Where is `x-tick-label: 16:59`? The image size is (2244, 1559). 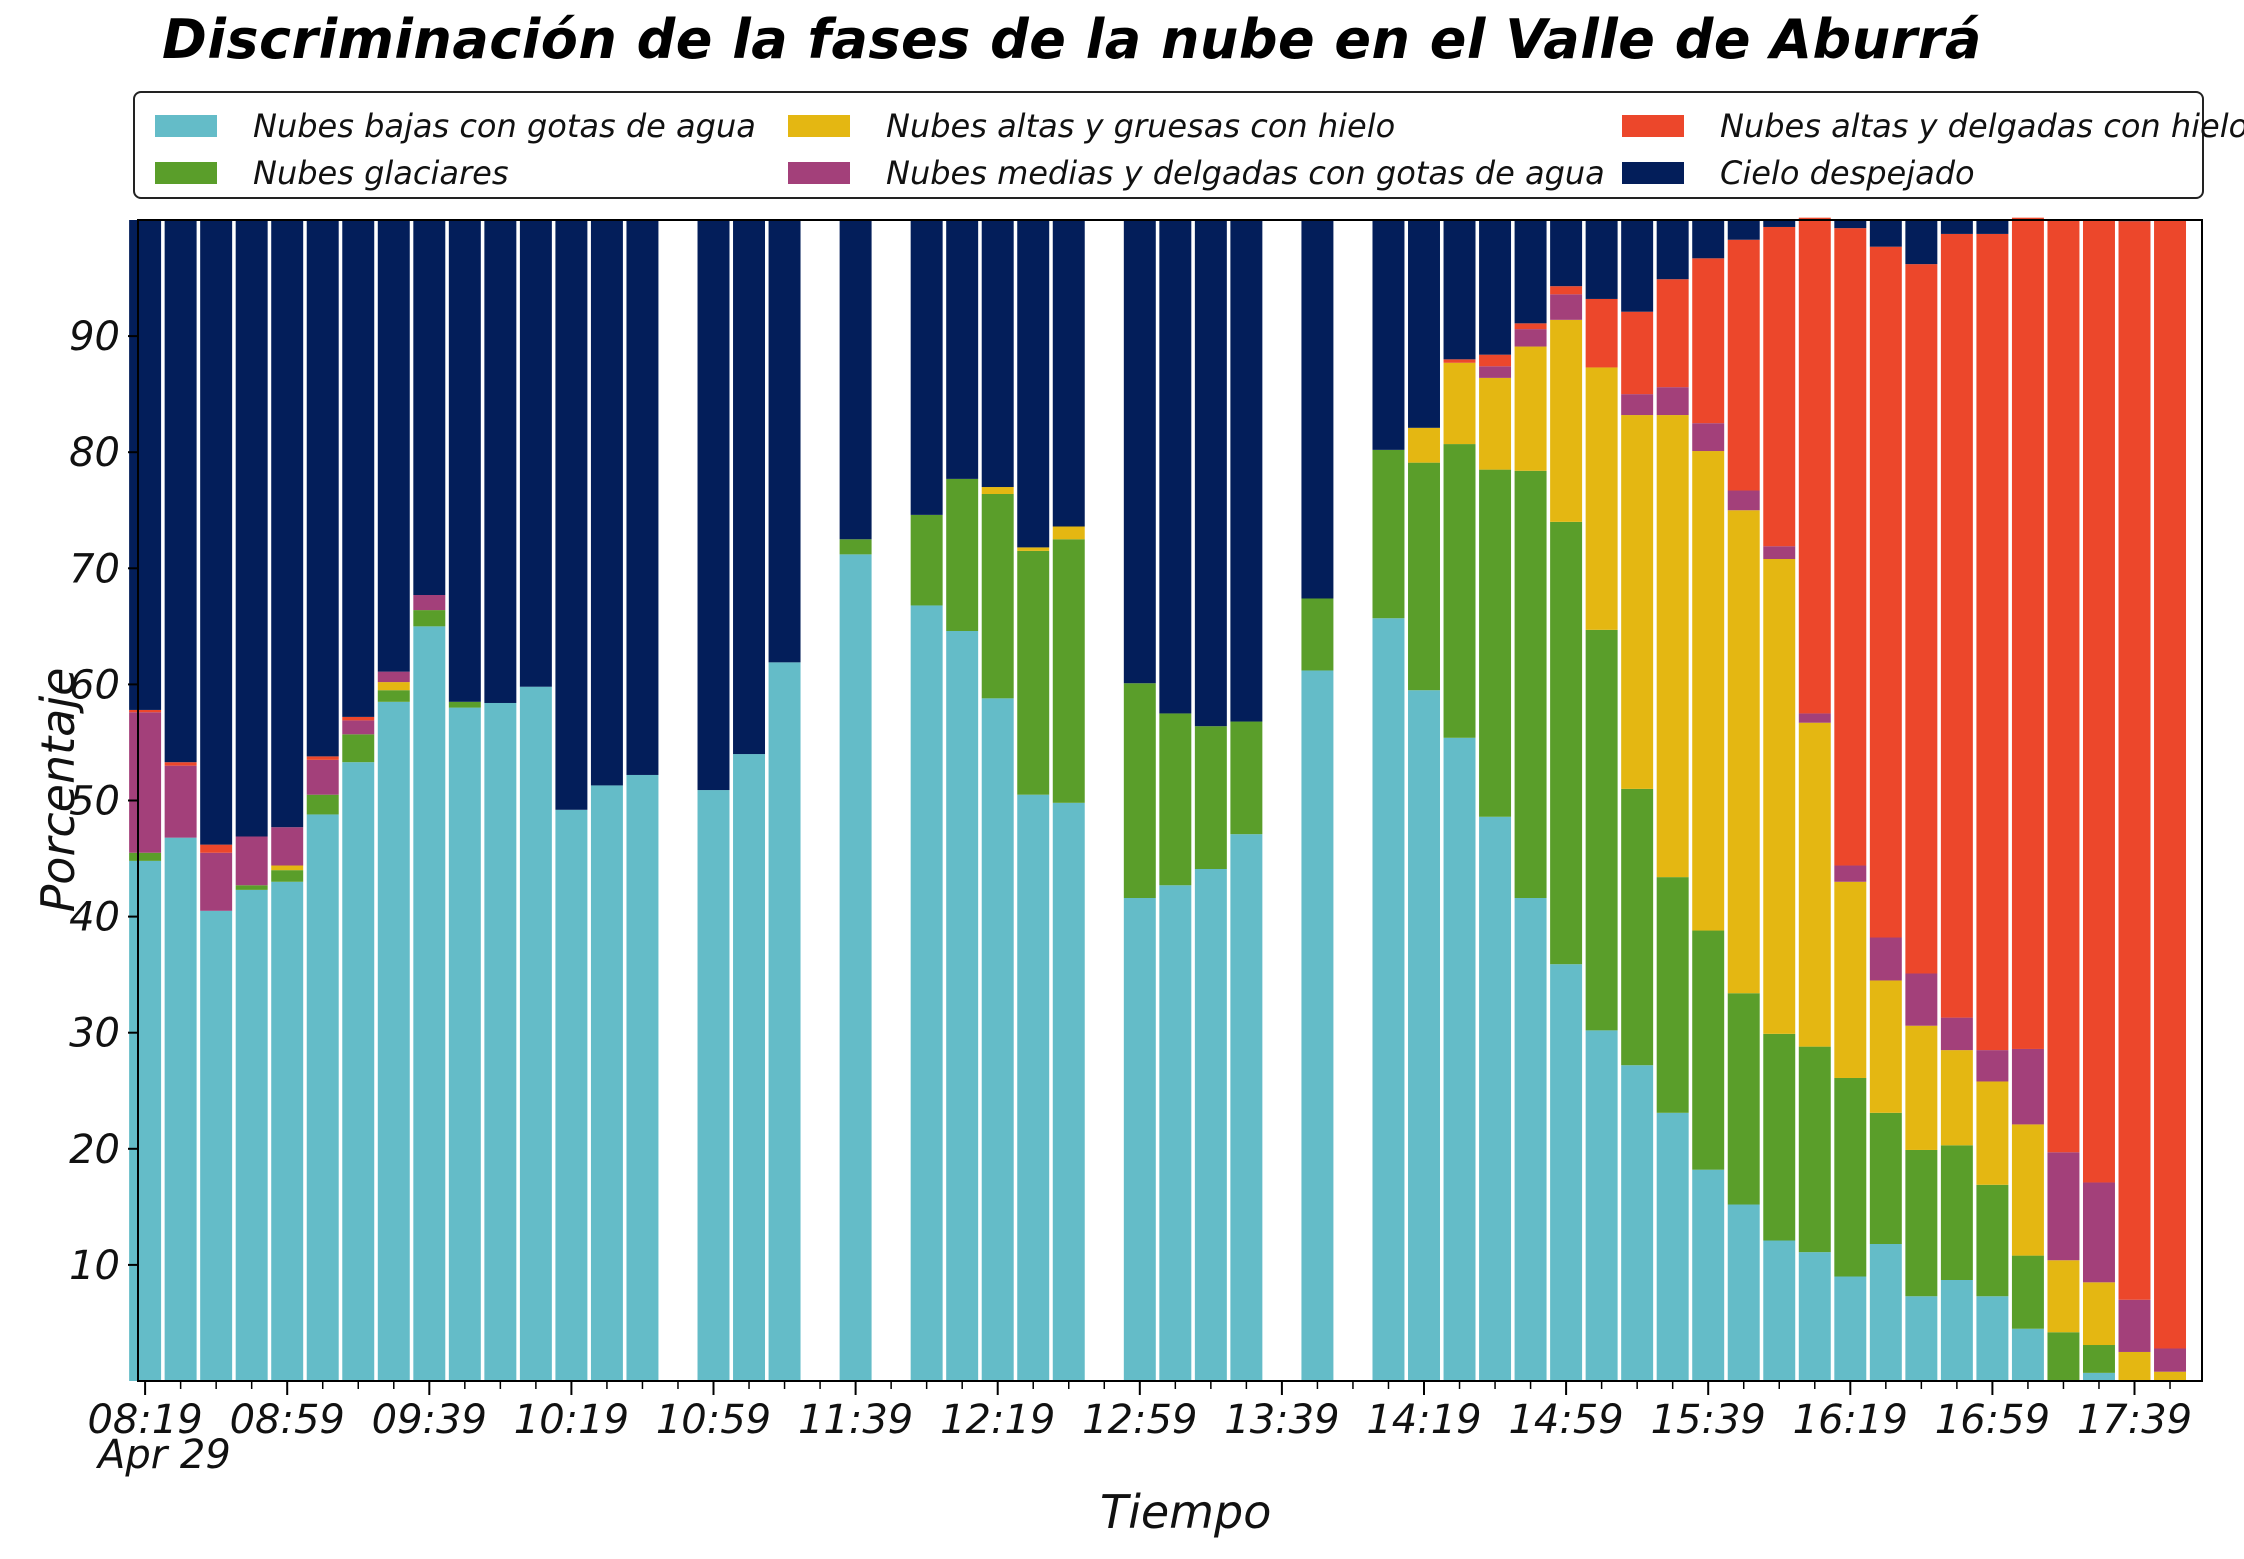 x-tick-label: 16:59 is located at coordinates (1992, 1420).